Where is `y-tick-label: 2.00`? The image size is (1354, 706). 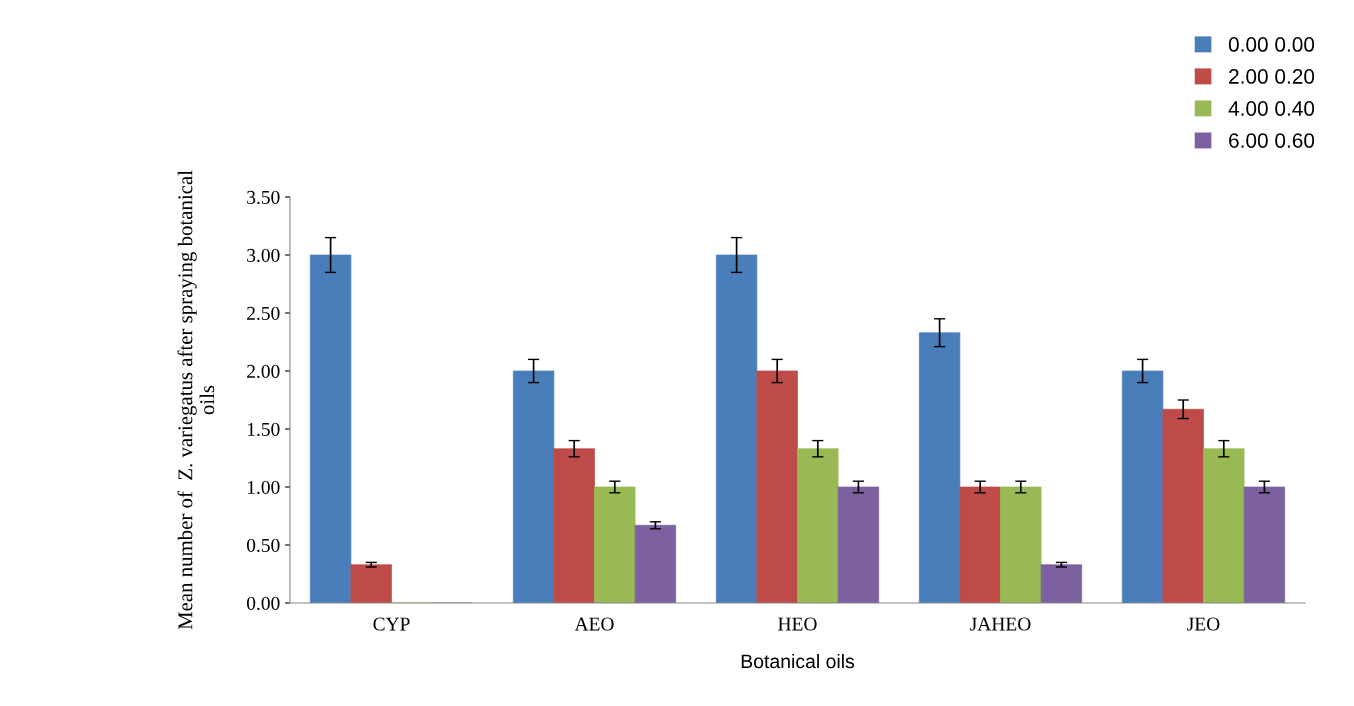
y-tick-label: 2.00 is located at coordinates (263, 371).